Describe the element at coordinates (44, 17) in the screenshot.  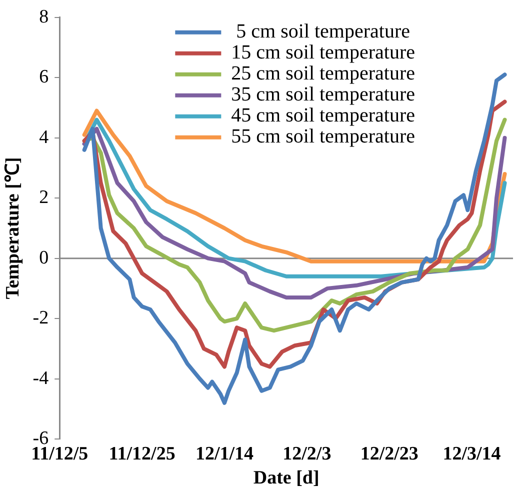
I see `y-tick-label: 8` at that location.